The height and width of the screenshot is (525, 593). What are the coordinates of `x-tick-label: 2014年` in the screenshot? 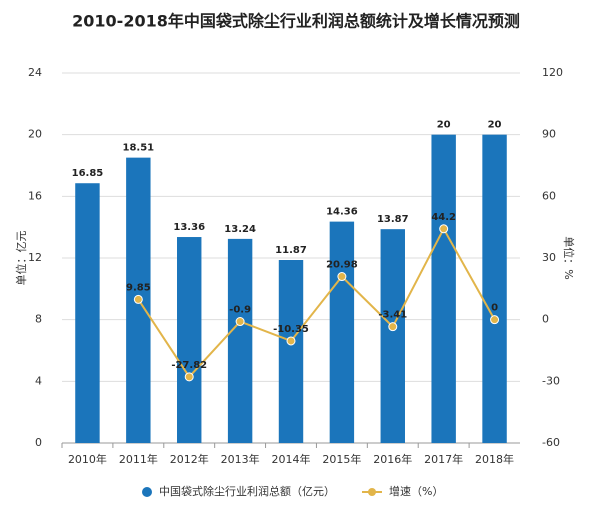 It's located at (291, 459).